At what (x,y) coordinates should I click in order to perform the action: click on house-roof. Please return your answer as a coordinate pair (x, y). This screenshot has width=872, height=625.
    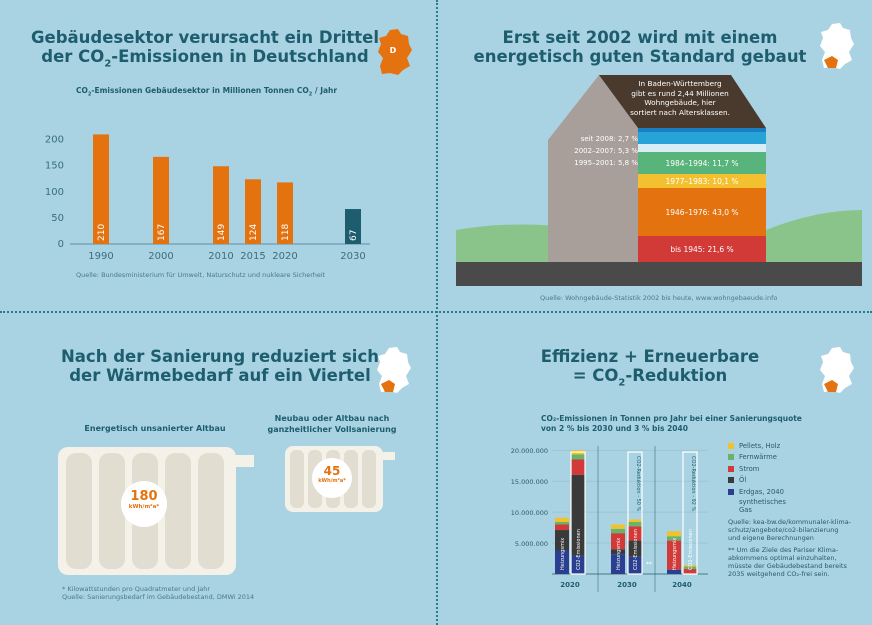
    Looking at the image, I should click on (682, 101).